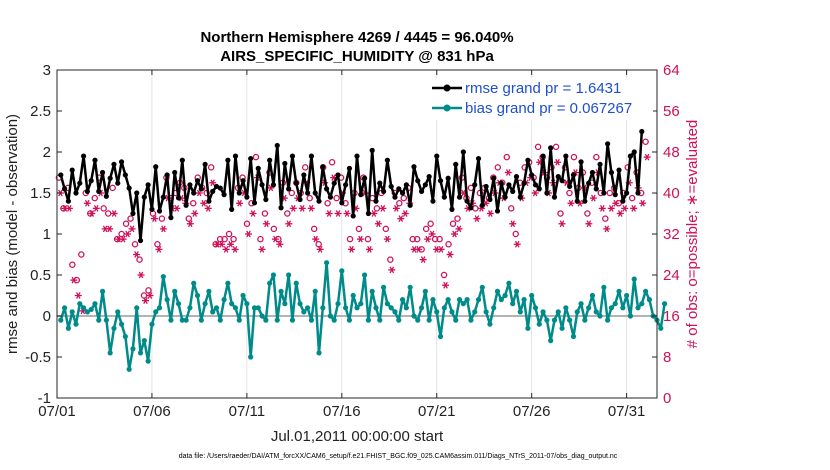 The height and width of the screenshot is (470, 830). I want to click on y-right-tick-label: 64, so click(671, 70).